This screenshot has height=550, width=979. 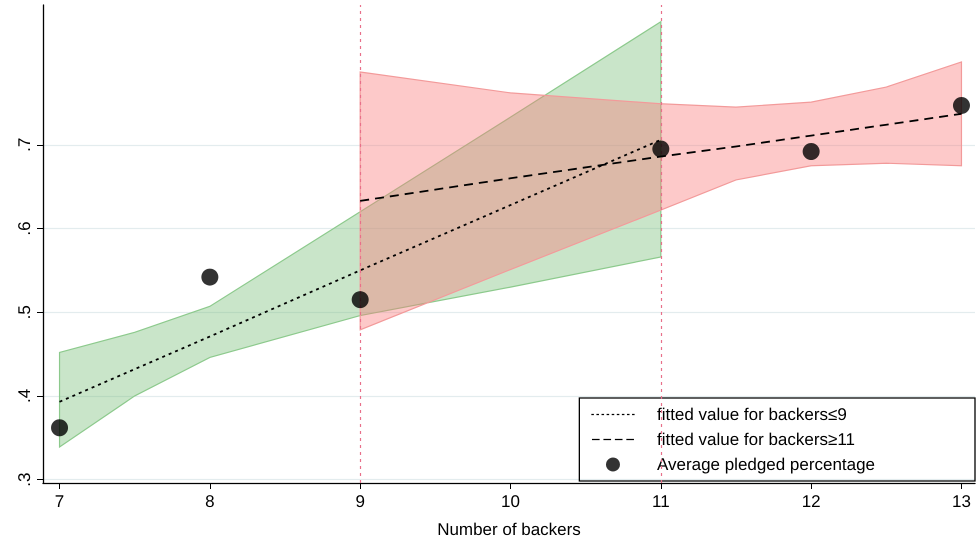 I want to click on legend-label: fitted value for backers≤9, so click(x=751, y=414).